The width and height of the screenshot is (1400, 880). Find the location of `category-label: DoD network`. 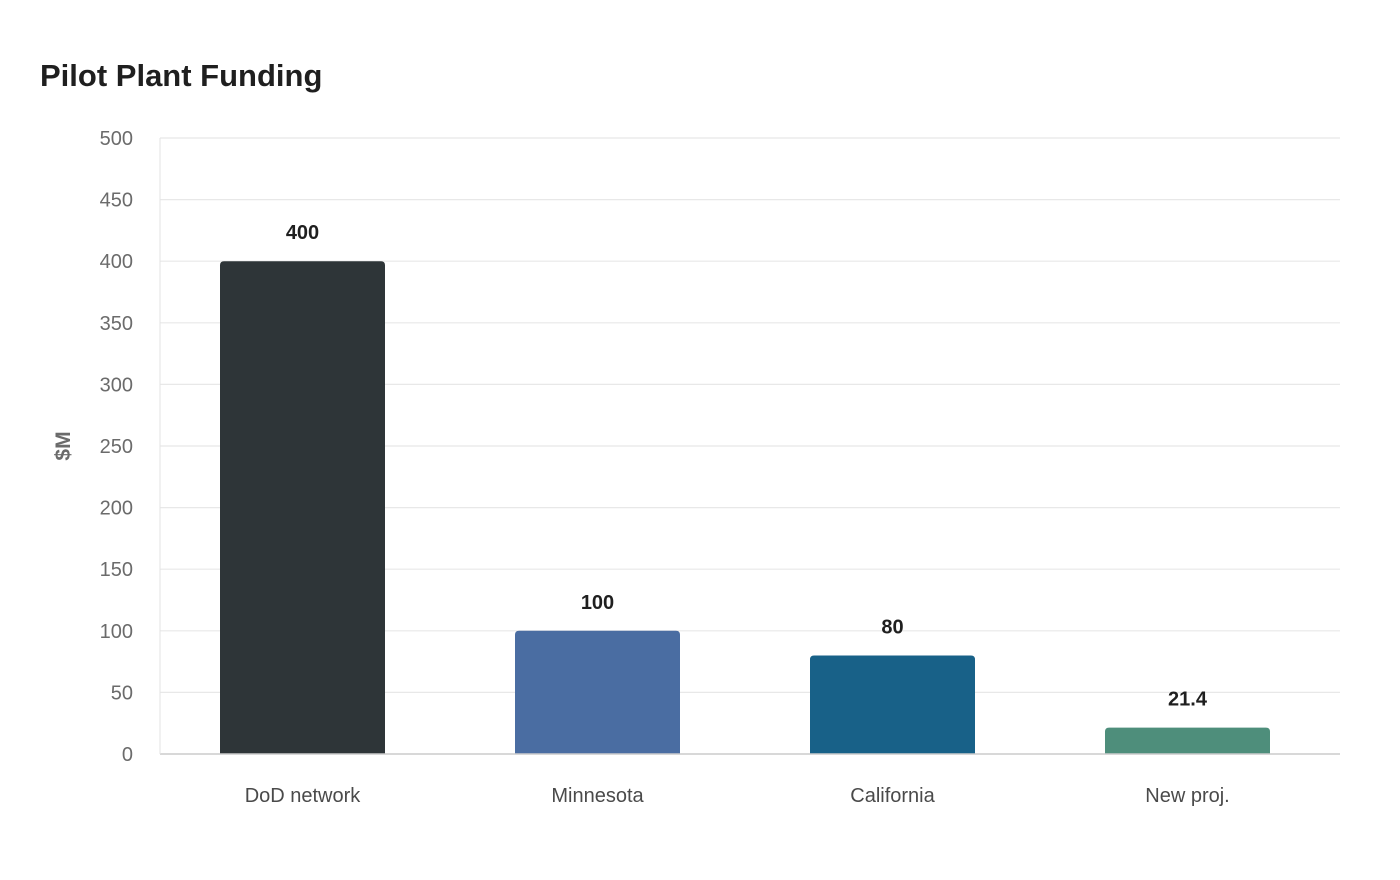

category-label: DoD network is located at coordinates (303, 796).